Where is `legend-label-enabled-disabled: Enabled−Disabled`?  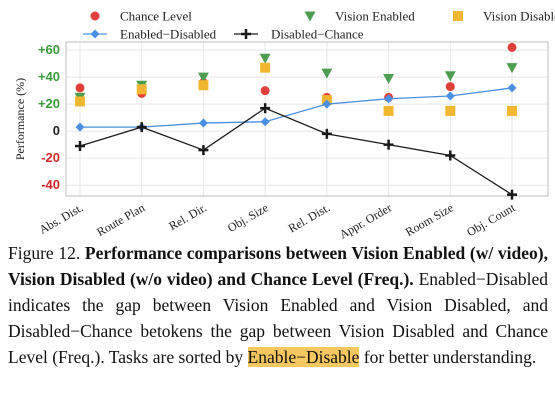
legend-label-enabled-disabled: Enabled−Disabled is located at coordinates (168, 34).